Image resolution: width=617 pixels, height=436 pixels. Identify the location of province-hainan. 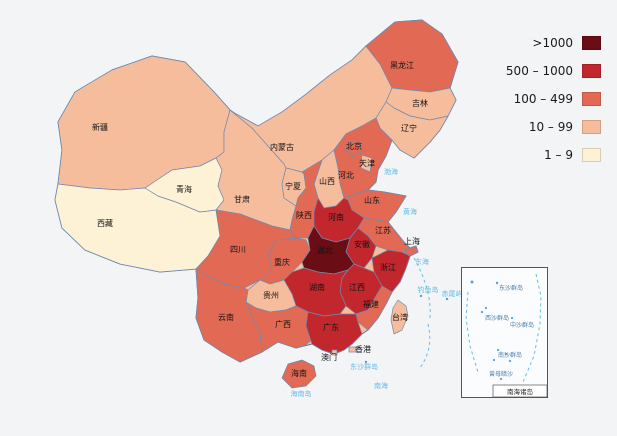
(299, 374).